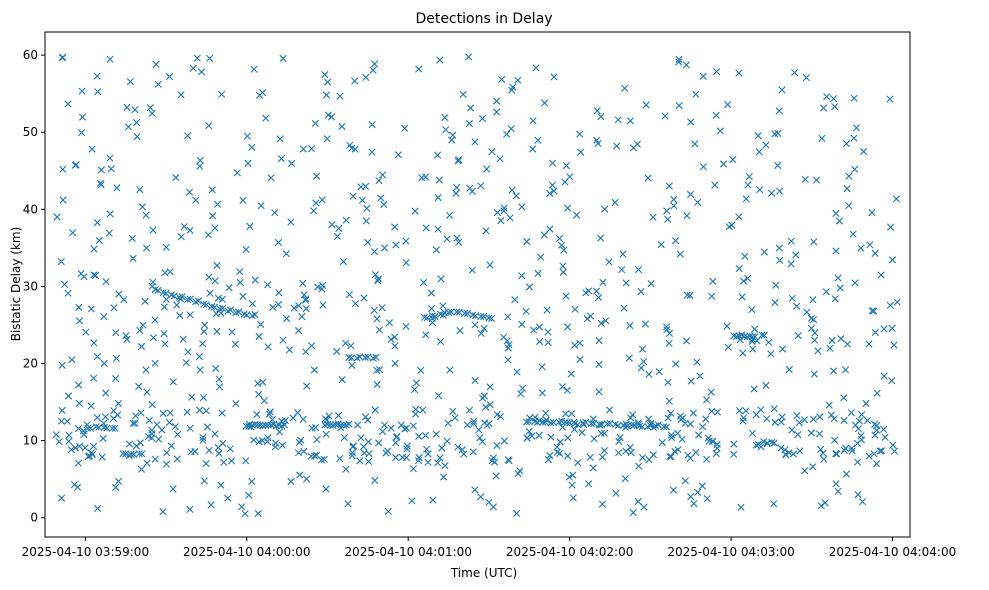  What do you see at coordinates (407, 552) in the screenshot?
I see `x-tick-label: 2025-04-10 04:01:00` at bounding box center [407, 552].